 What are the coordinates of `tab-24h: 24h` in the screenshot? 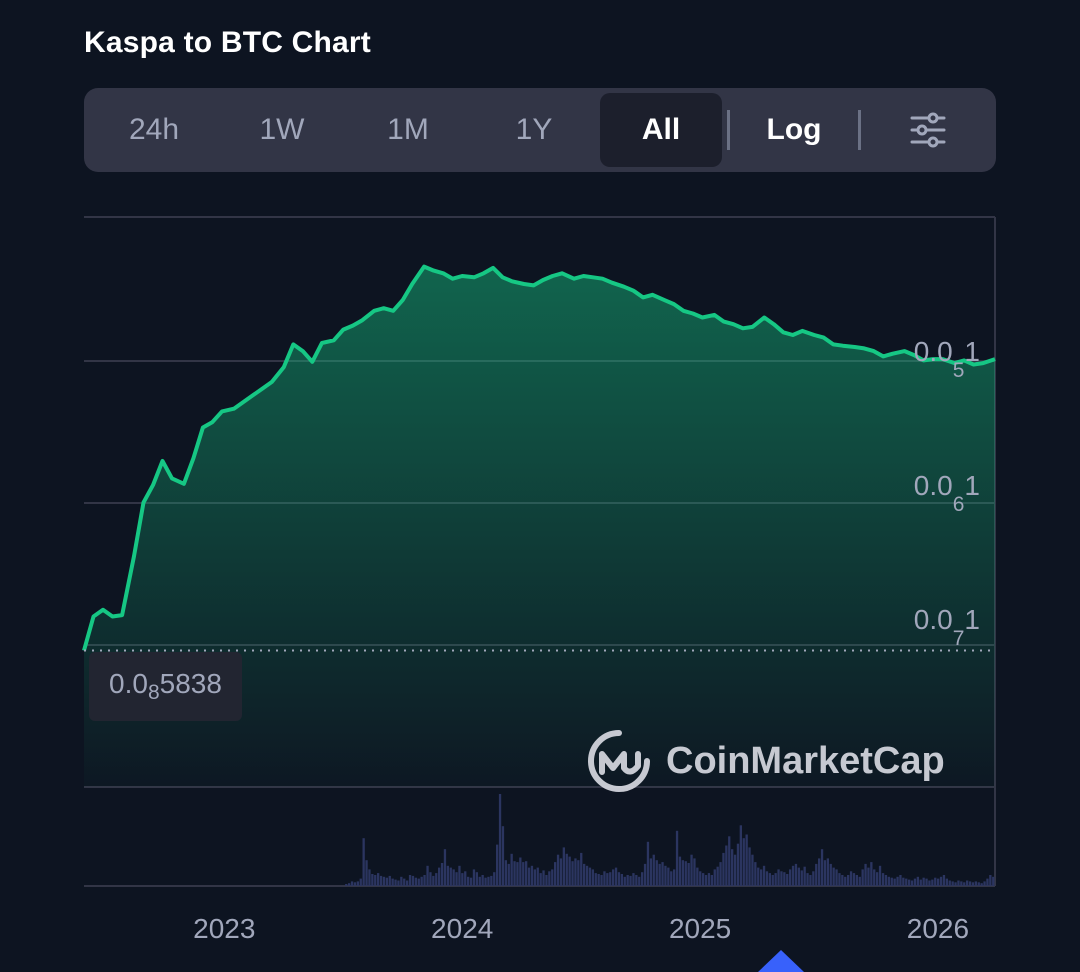 It's located at (154, 129).